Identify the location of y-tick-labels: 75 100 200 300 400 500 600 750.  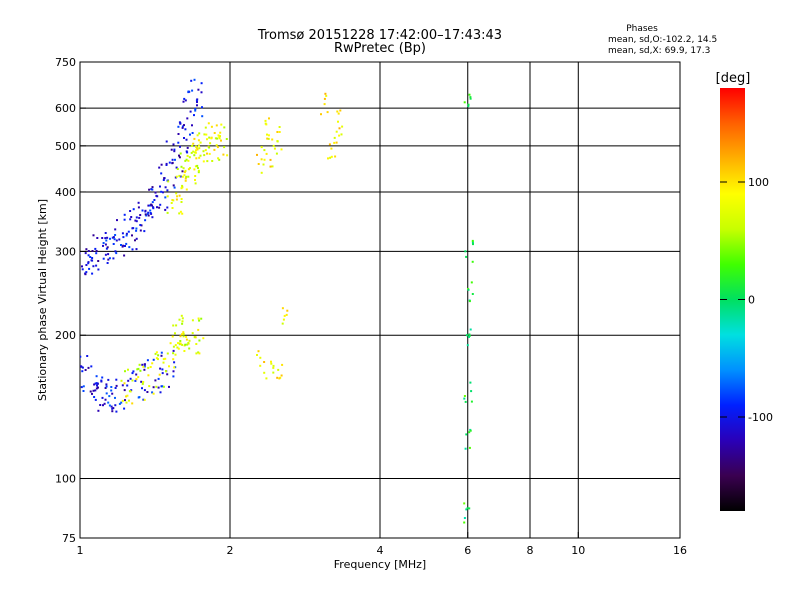
(70, 300).